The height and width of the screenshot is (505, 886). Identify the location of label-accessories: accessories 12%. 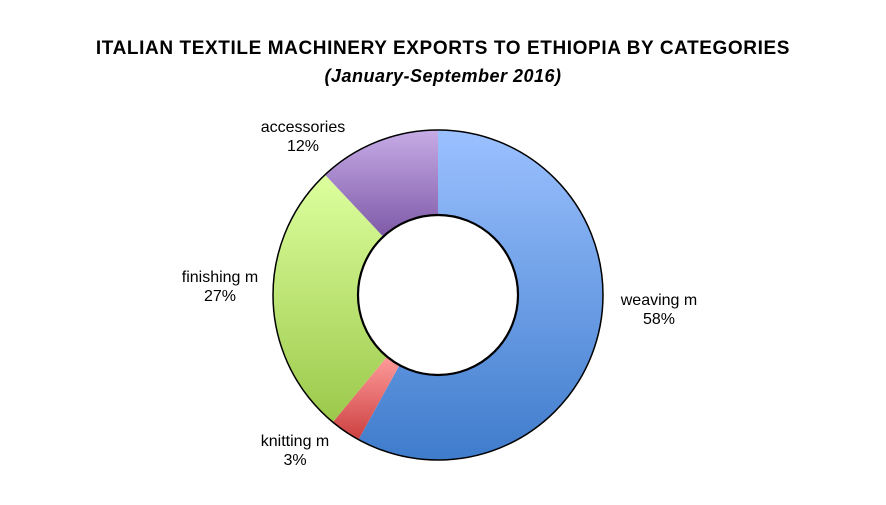
(303, 137).